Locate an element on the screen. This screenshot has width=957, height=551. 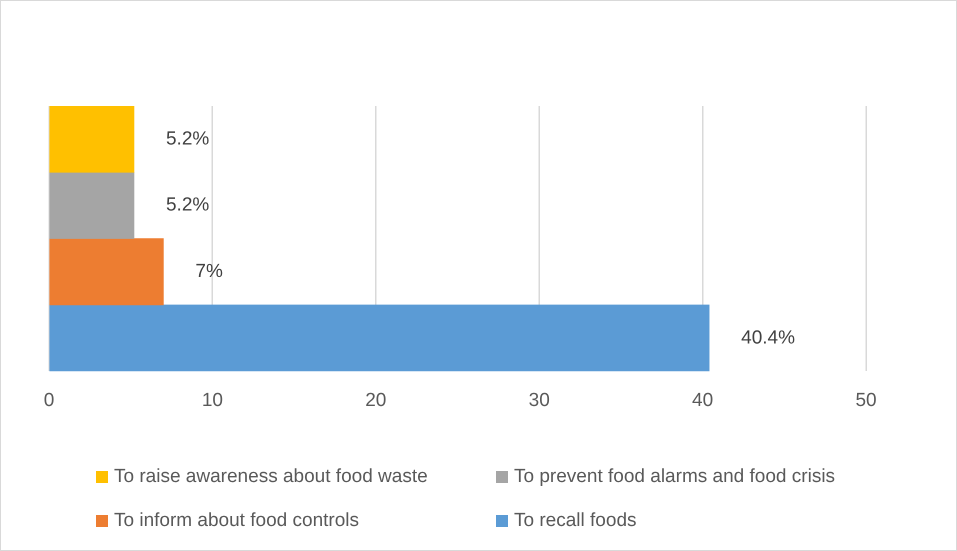
x-tick-label: 10 is located at coordinates (212, 400).